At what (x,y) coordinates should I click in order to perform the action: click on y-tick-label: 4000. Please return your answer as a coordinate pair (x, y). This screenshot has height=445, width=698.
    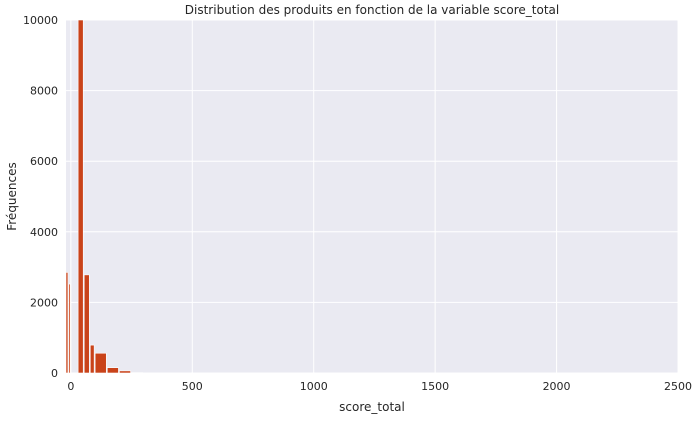
    Looking at the image, I should click on (44, 232).